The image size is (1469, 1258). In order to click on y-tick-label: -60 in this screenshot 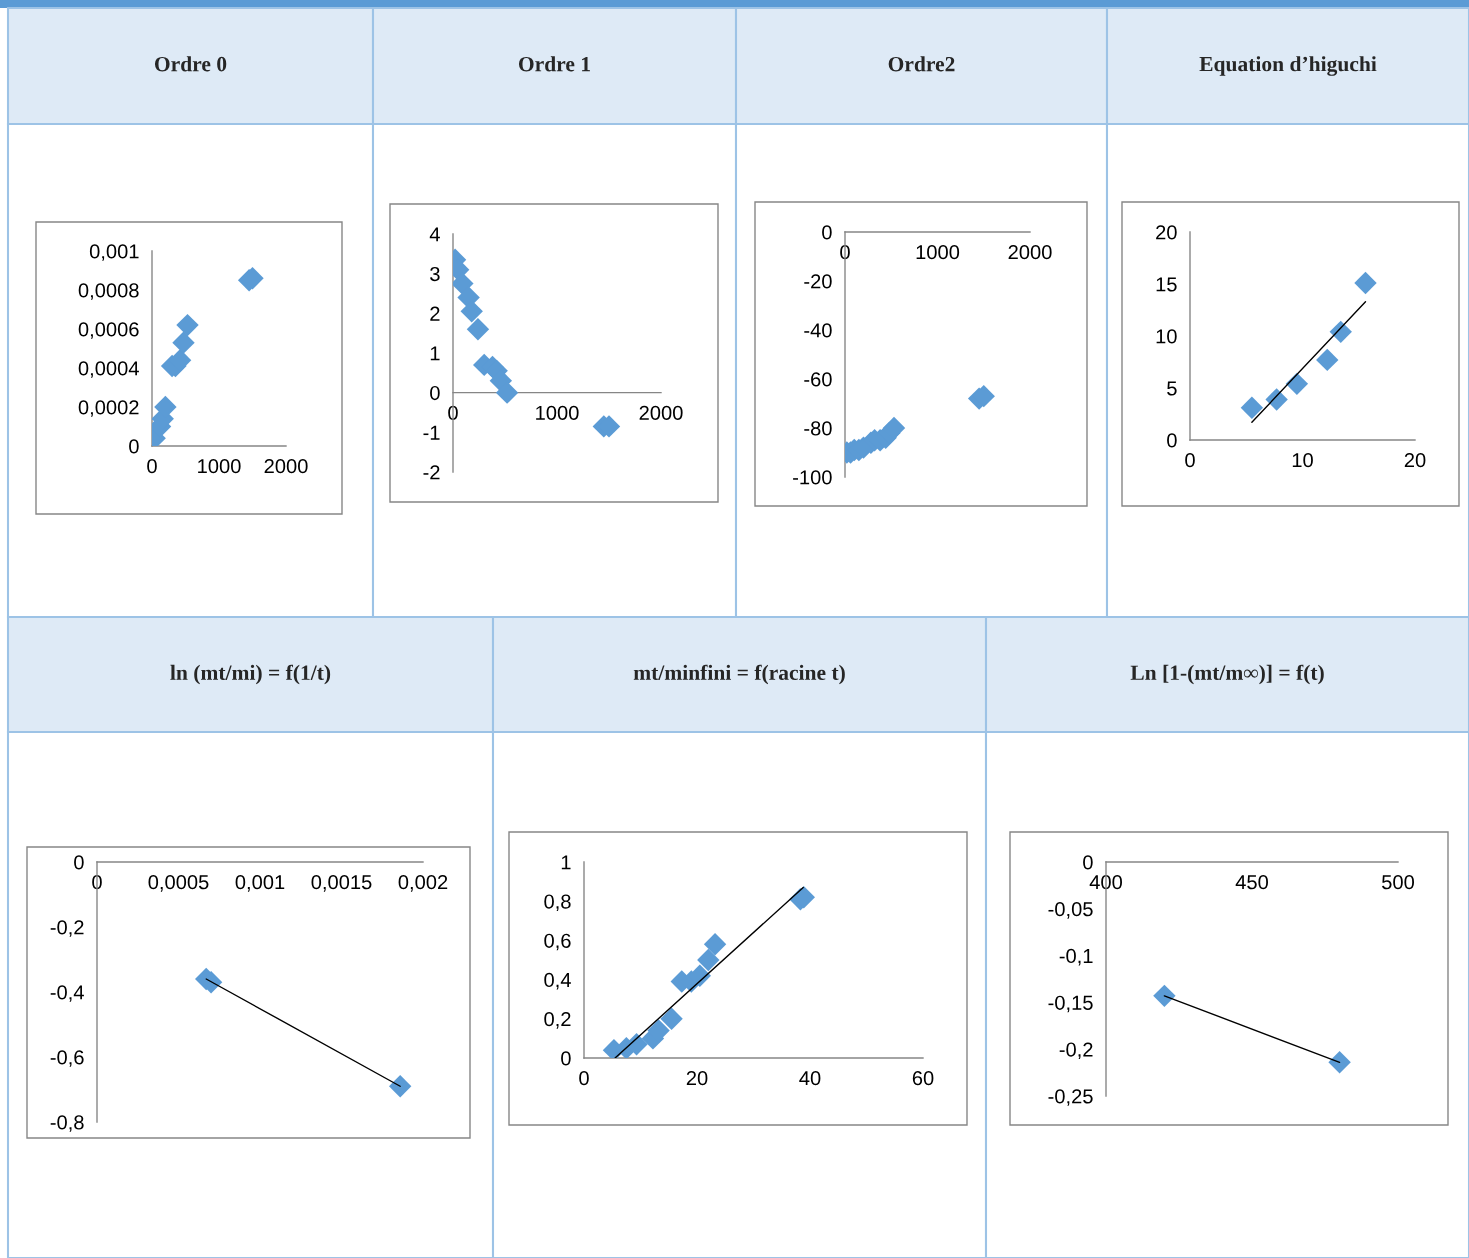, I will do `click(818, 379)`.